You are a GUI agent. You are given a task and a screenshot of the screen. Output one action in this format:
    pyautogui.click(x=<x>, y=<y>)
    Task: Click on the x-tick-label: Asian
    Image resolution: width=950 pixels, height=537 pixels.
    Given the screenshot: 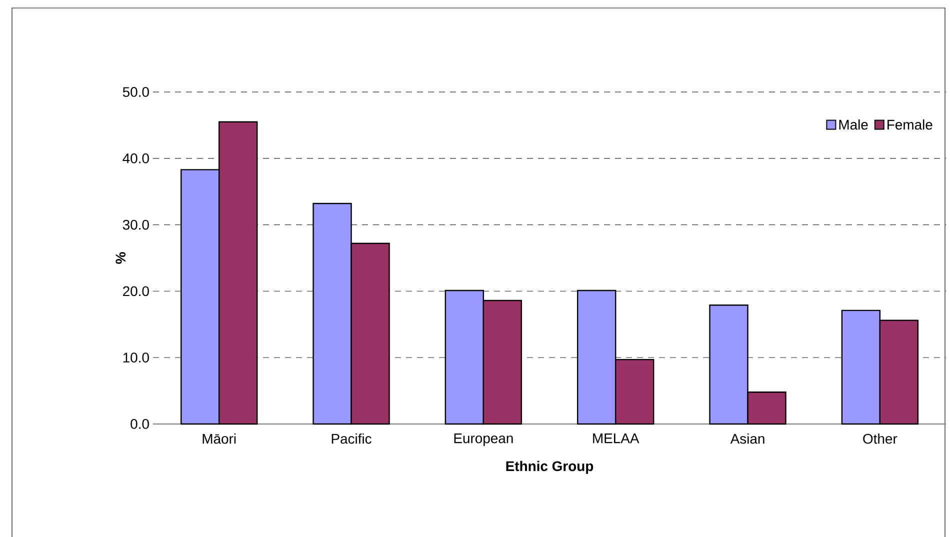 What is the action you would take?
    pyautogui.click(x=747, y=439)
    